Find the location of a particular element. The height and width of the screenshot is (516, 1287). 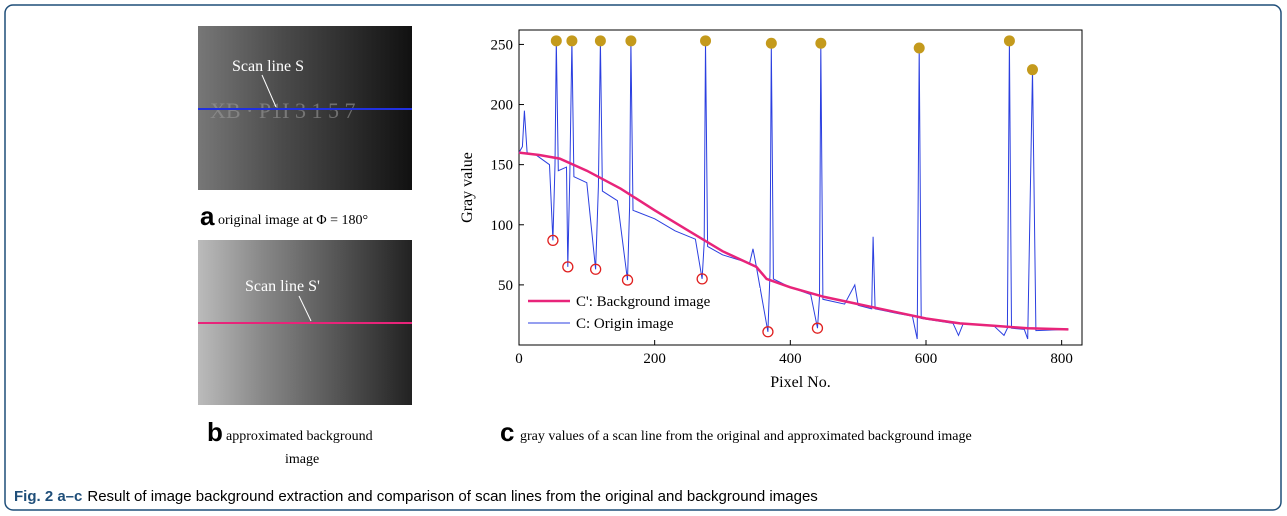

x-axis-label: Pixel No. is located at coordinates (800, 382).